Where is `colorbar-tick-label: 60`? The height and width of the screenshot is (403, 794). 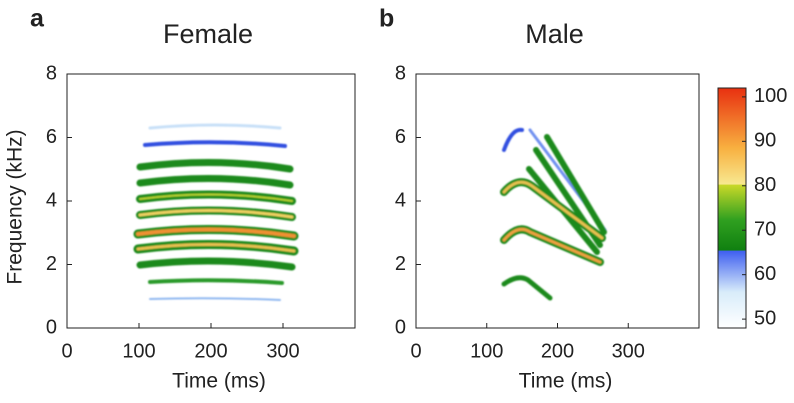
colorbar-tick-label: 60 is located at coordinates (765, 274).